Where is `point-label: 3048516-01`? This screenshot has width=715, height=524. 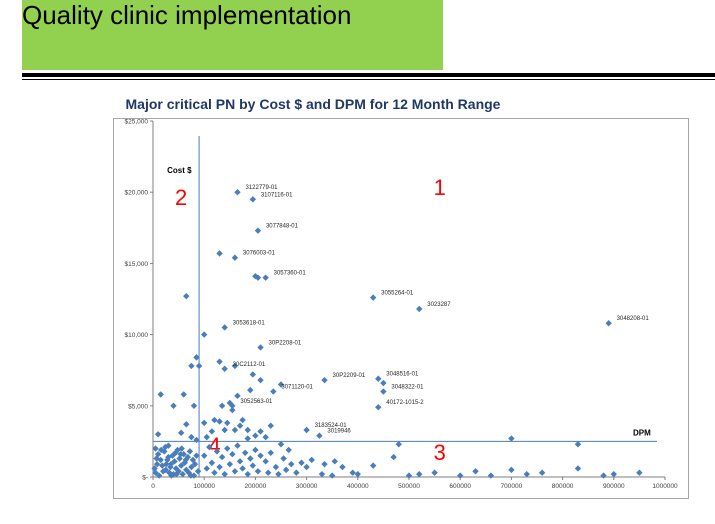
point-label: 3048516-01 is located at coordinates (402, 375).